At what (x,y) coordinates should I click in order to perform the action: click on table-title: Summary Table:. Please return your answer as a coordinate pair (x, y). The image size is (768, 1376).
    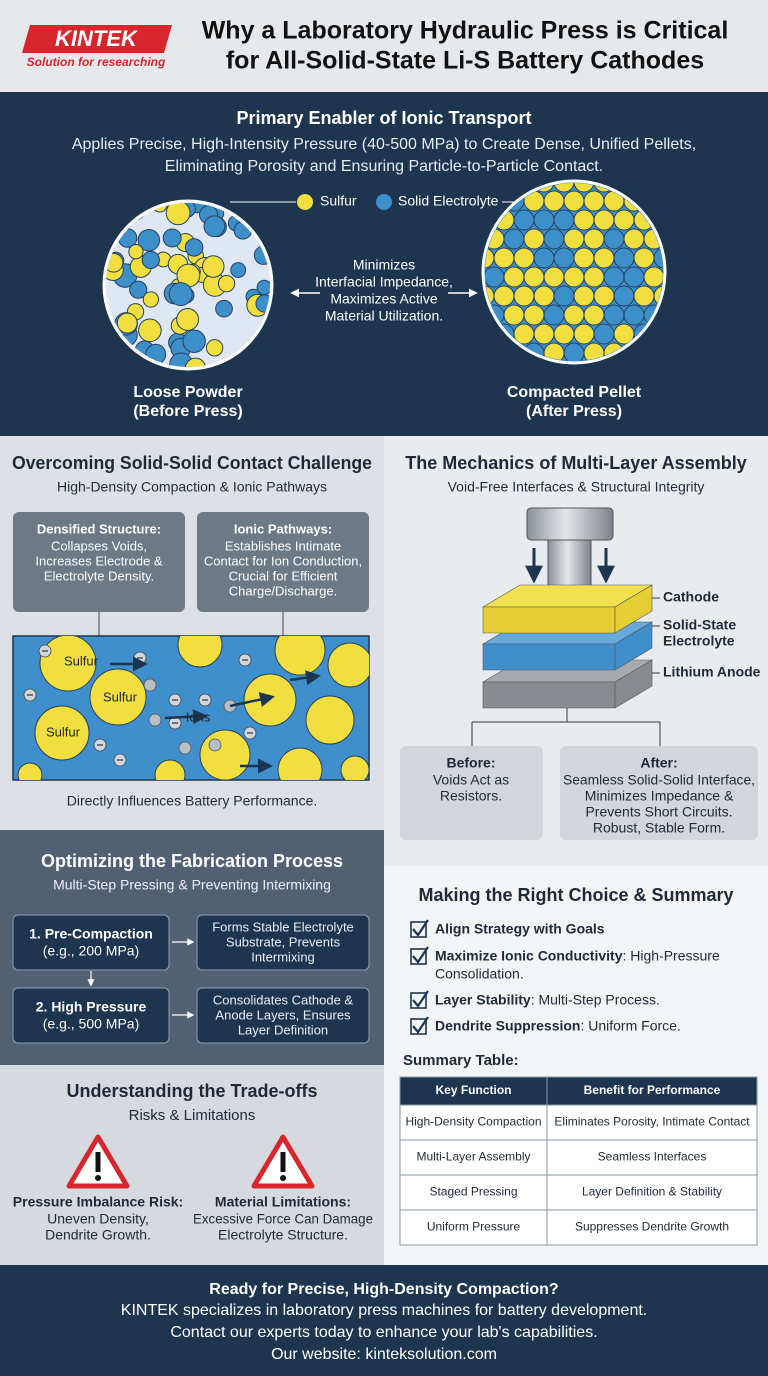
    Looking at the image, I should click on (461, 1060).